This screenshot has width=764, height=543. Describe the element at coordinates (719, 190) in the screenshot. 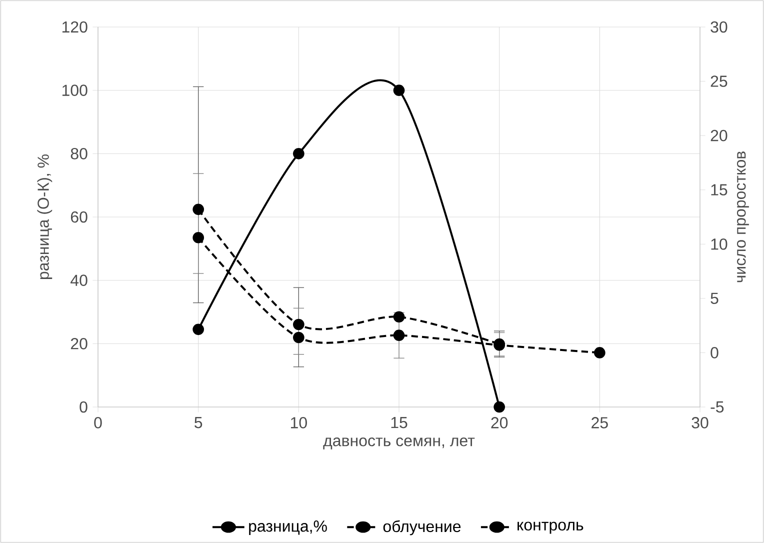

I see `y2-tick-label: 15` at that location.